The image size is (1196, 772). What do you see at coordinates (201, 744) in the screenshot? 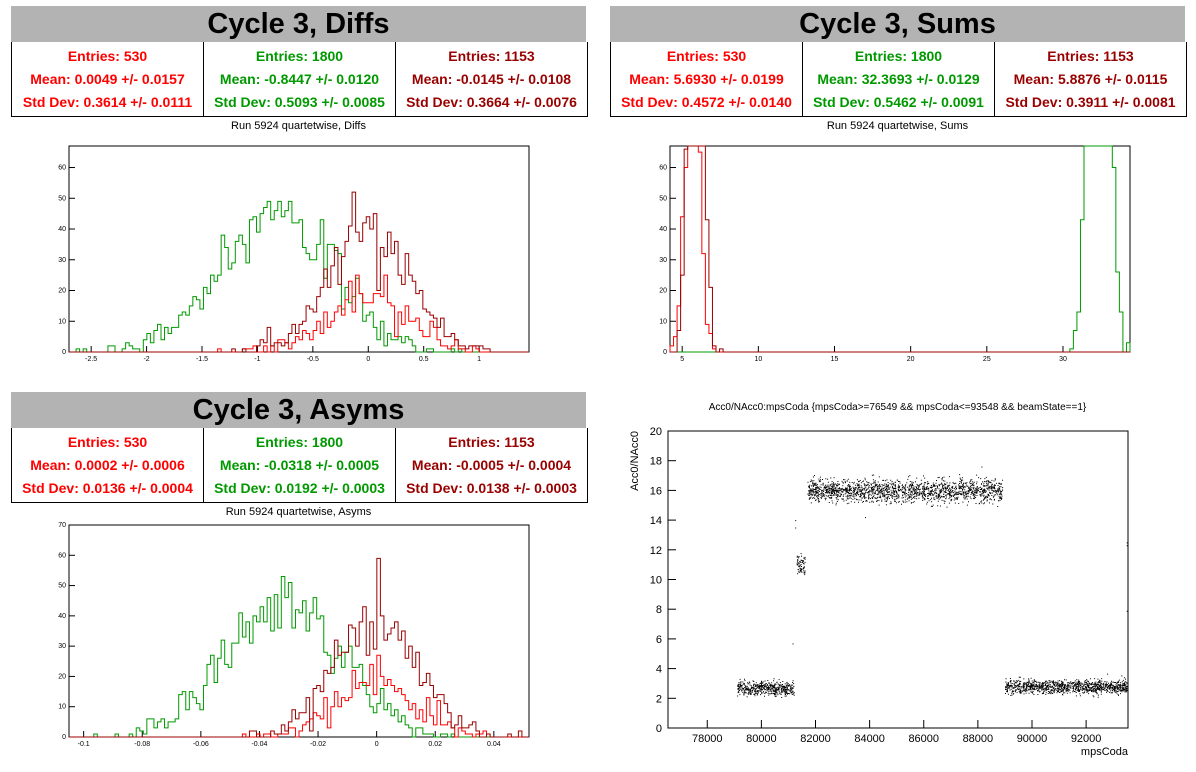
I see `x-tick-label: -0.06` at bounding box center [201, 744].